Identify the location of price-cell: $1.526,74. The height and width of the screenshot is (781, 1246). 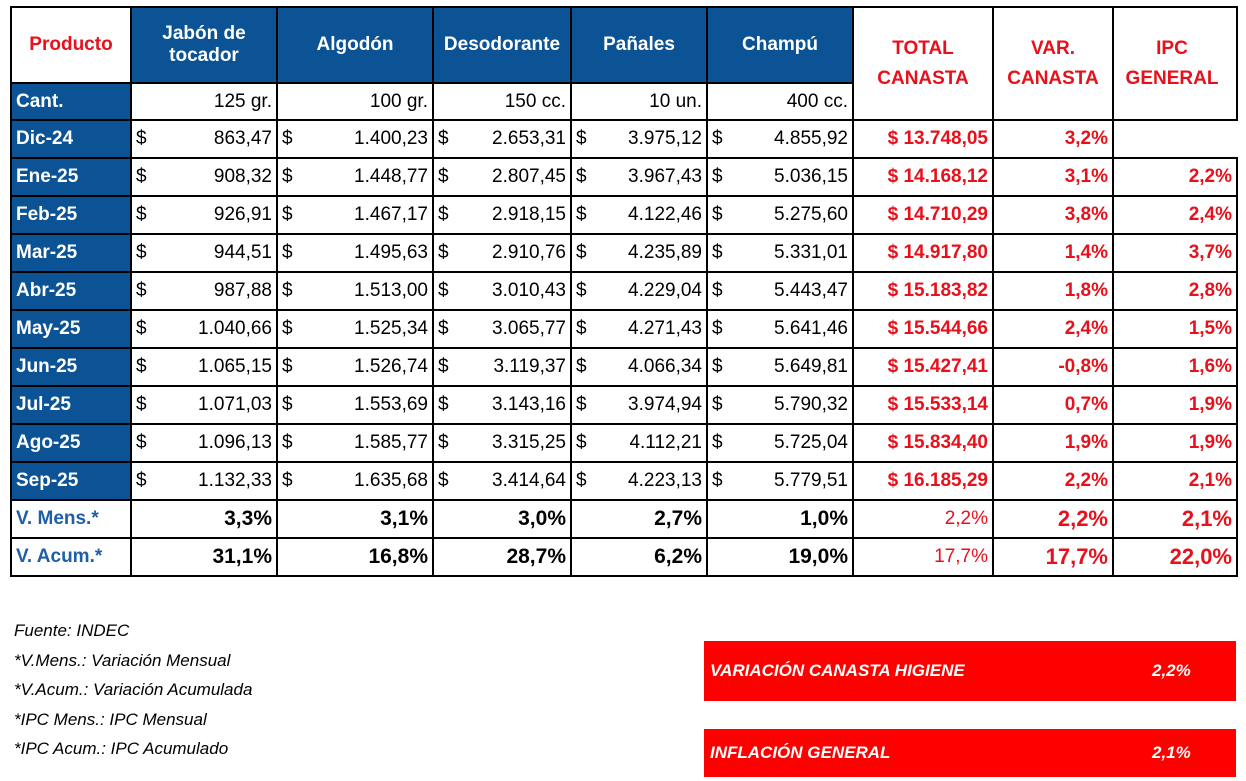
(355, 367).